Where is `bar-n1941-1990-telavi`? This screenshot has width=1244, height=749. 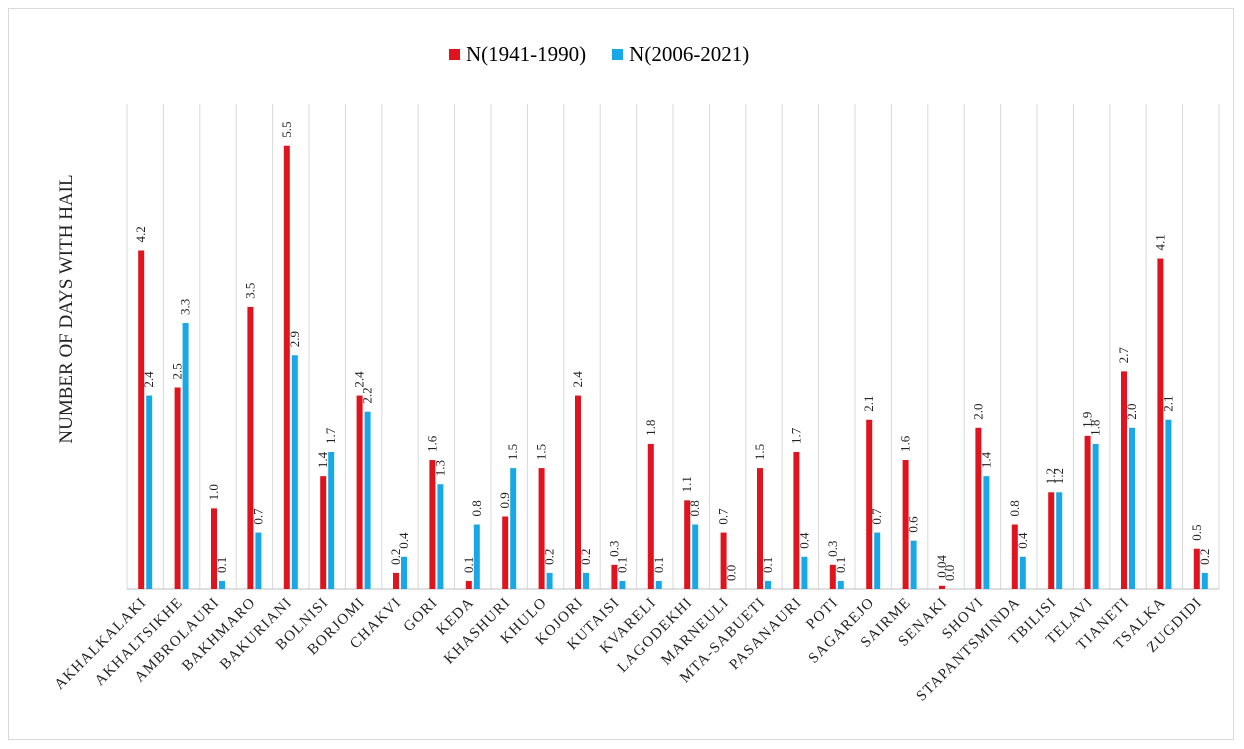 bar-n1941-1990-telavi is located at coordinates (1087, 512).